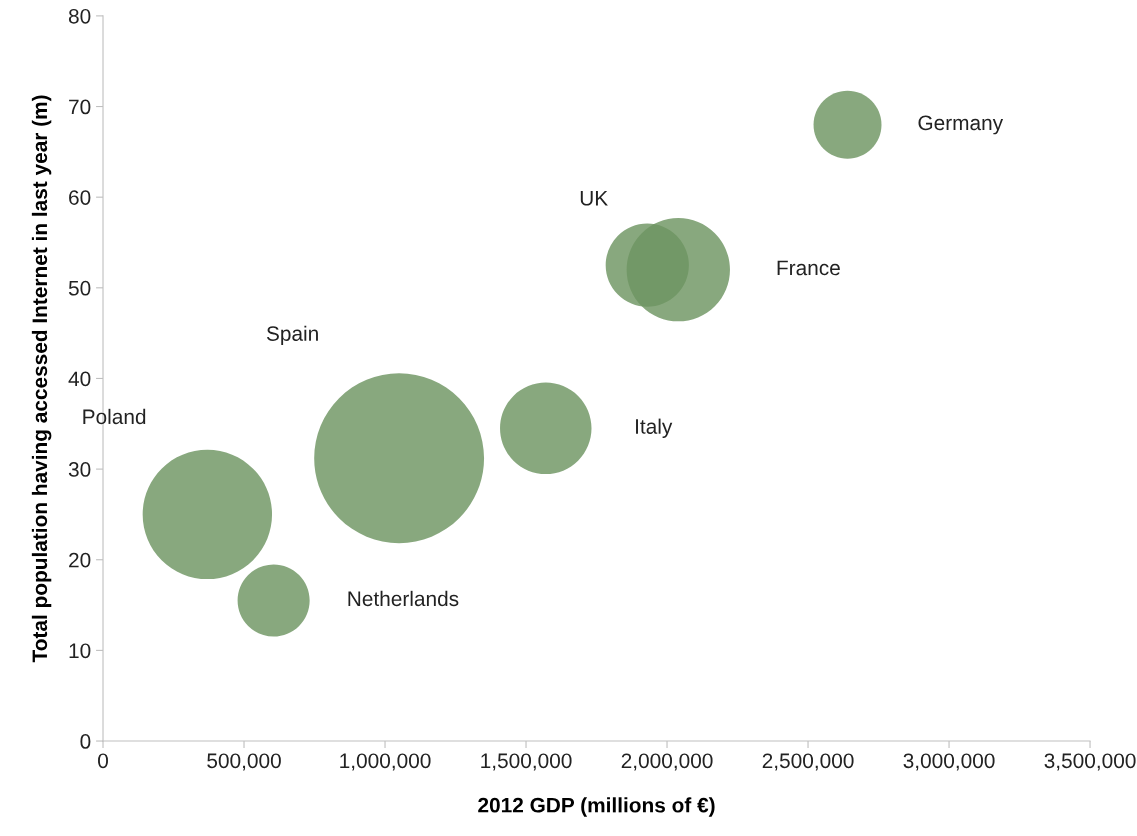 This screenshot has height=836, width=1137. Describe the element at coordinates (667, 762) in the screenshot. I see `x-tick-label: 2,000,000` at that location.